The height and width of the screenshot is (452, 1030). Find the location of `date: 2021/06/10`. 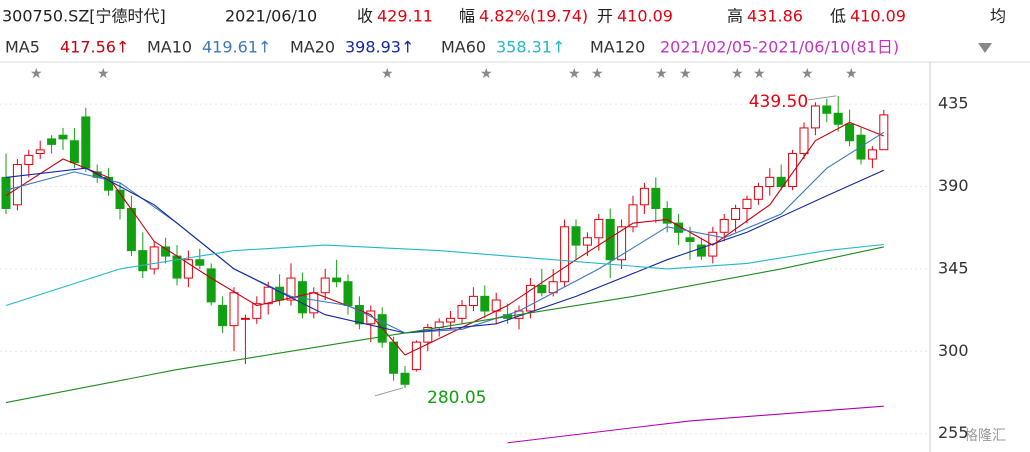

date: 2021/06/10 is located at coordinates (271, 16).